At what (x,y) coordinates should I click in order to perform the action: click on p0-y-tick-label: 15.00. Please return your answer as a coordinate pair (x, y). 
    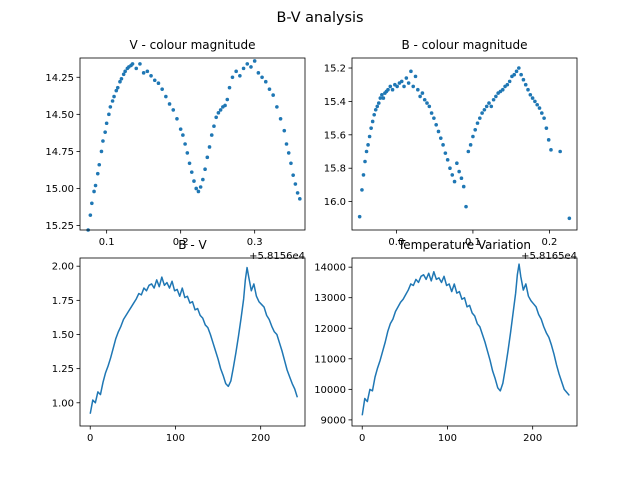
    Looking at the image, I should click on (59, 189).